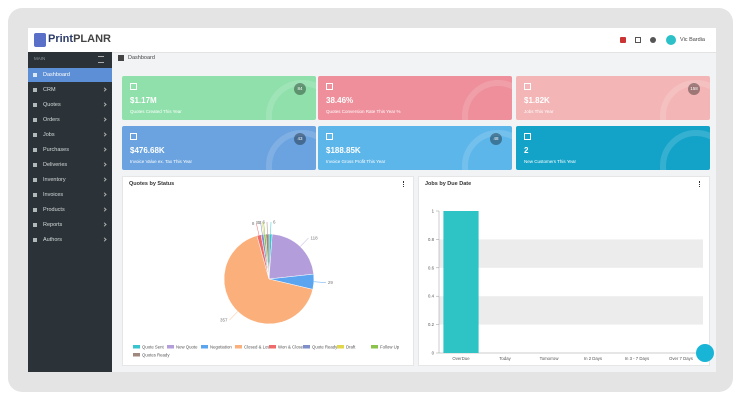  What do you see at coordinates (343, 150) in the screenshot?
I see `card-value: $188.85K` at bounding box center [343, 150].